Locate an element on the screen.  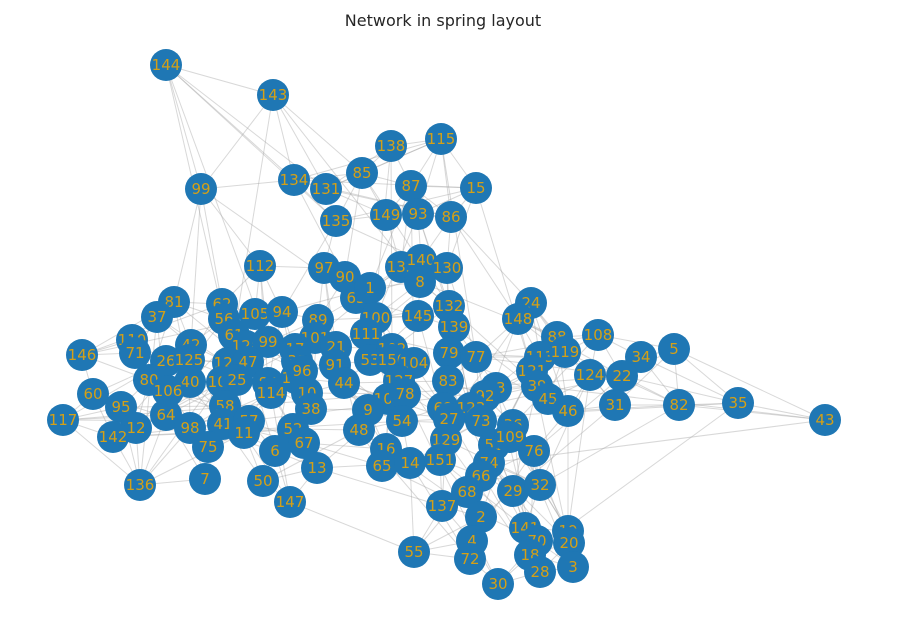
node-label: 98 is located at coordinates (189, 428).